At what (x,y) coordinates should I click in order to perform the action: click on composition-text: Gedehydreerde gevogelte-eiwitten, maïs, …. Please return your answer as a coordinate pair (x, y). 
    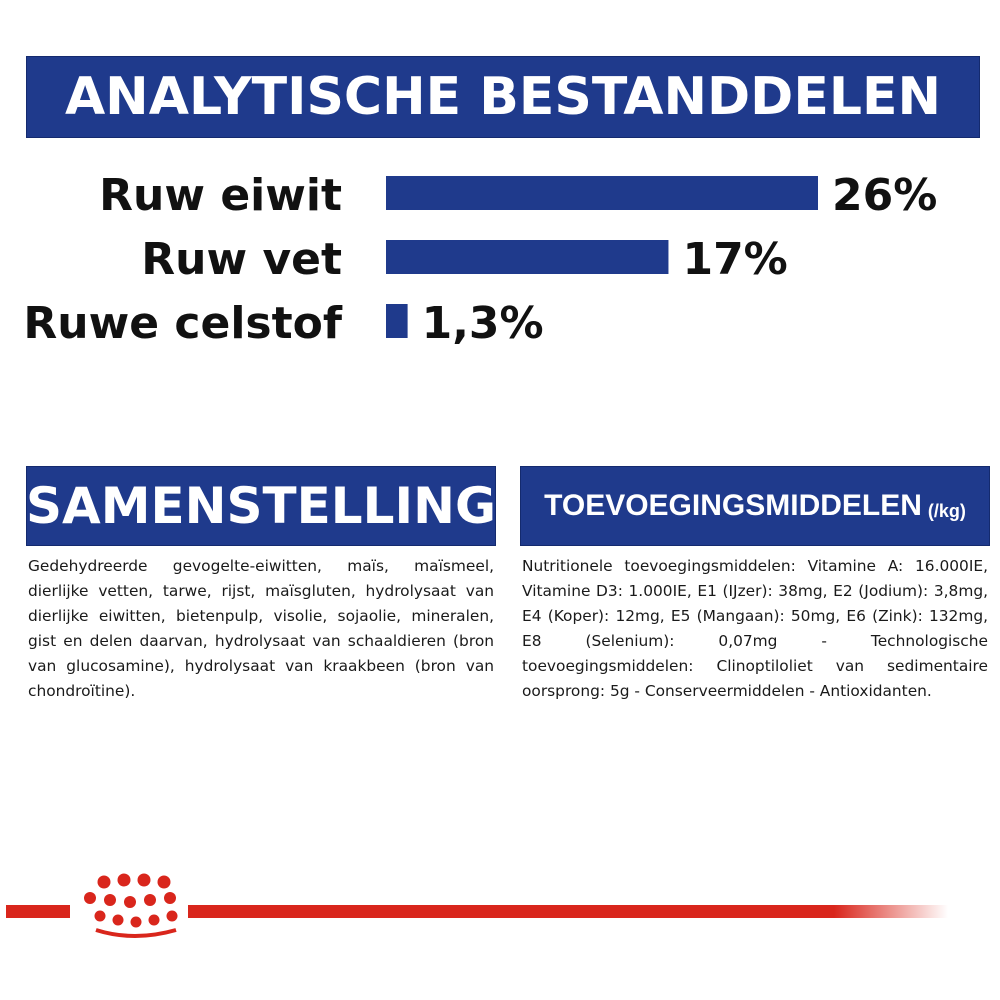
    Looking at the image, I should click on (261, 628).